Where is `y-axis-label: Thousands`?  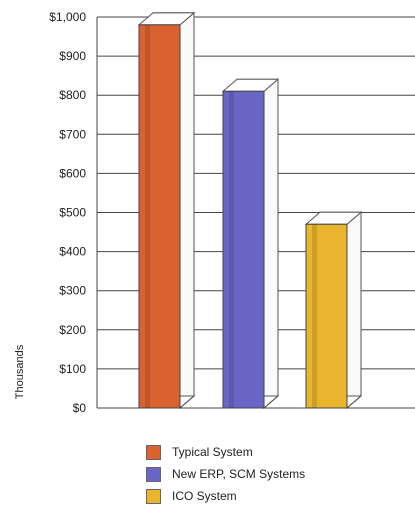 y-axis-label: Thousands is located at coordinates (20, 371).